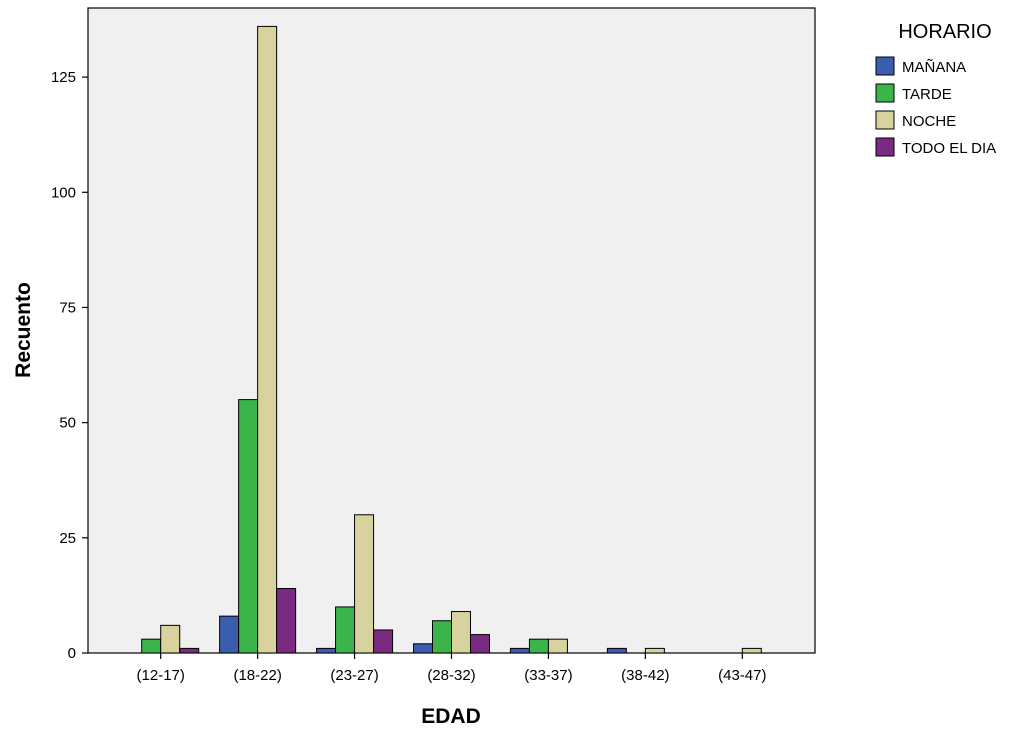  I want to click on y-tick-label: 100, so click(63, 192).